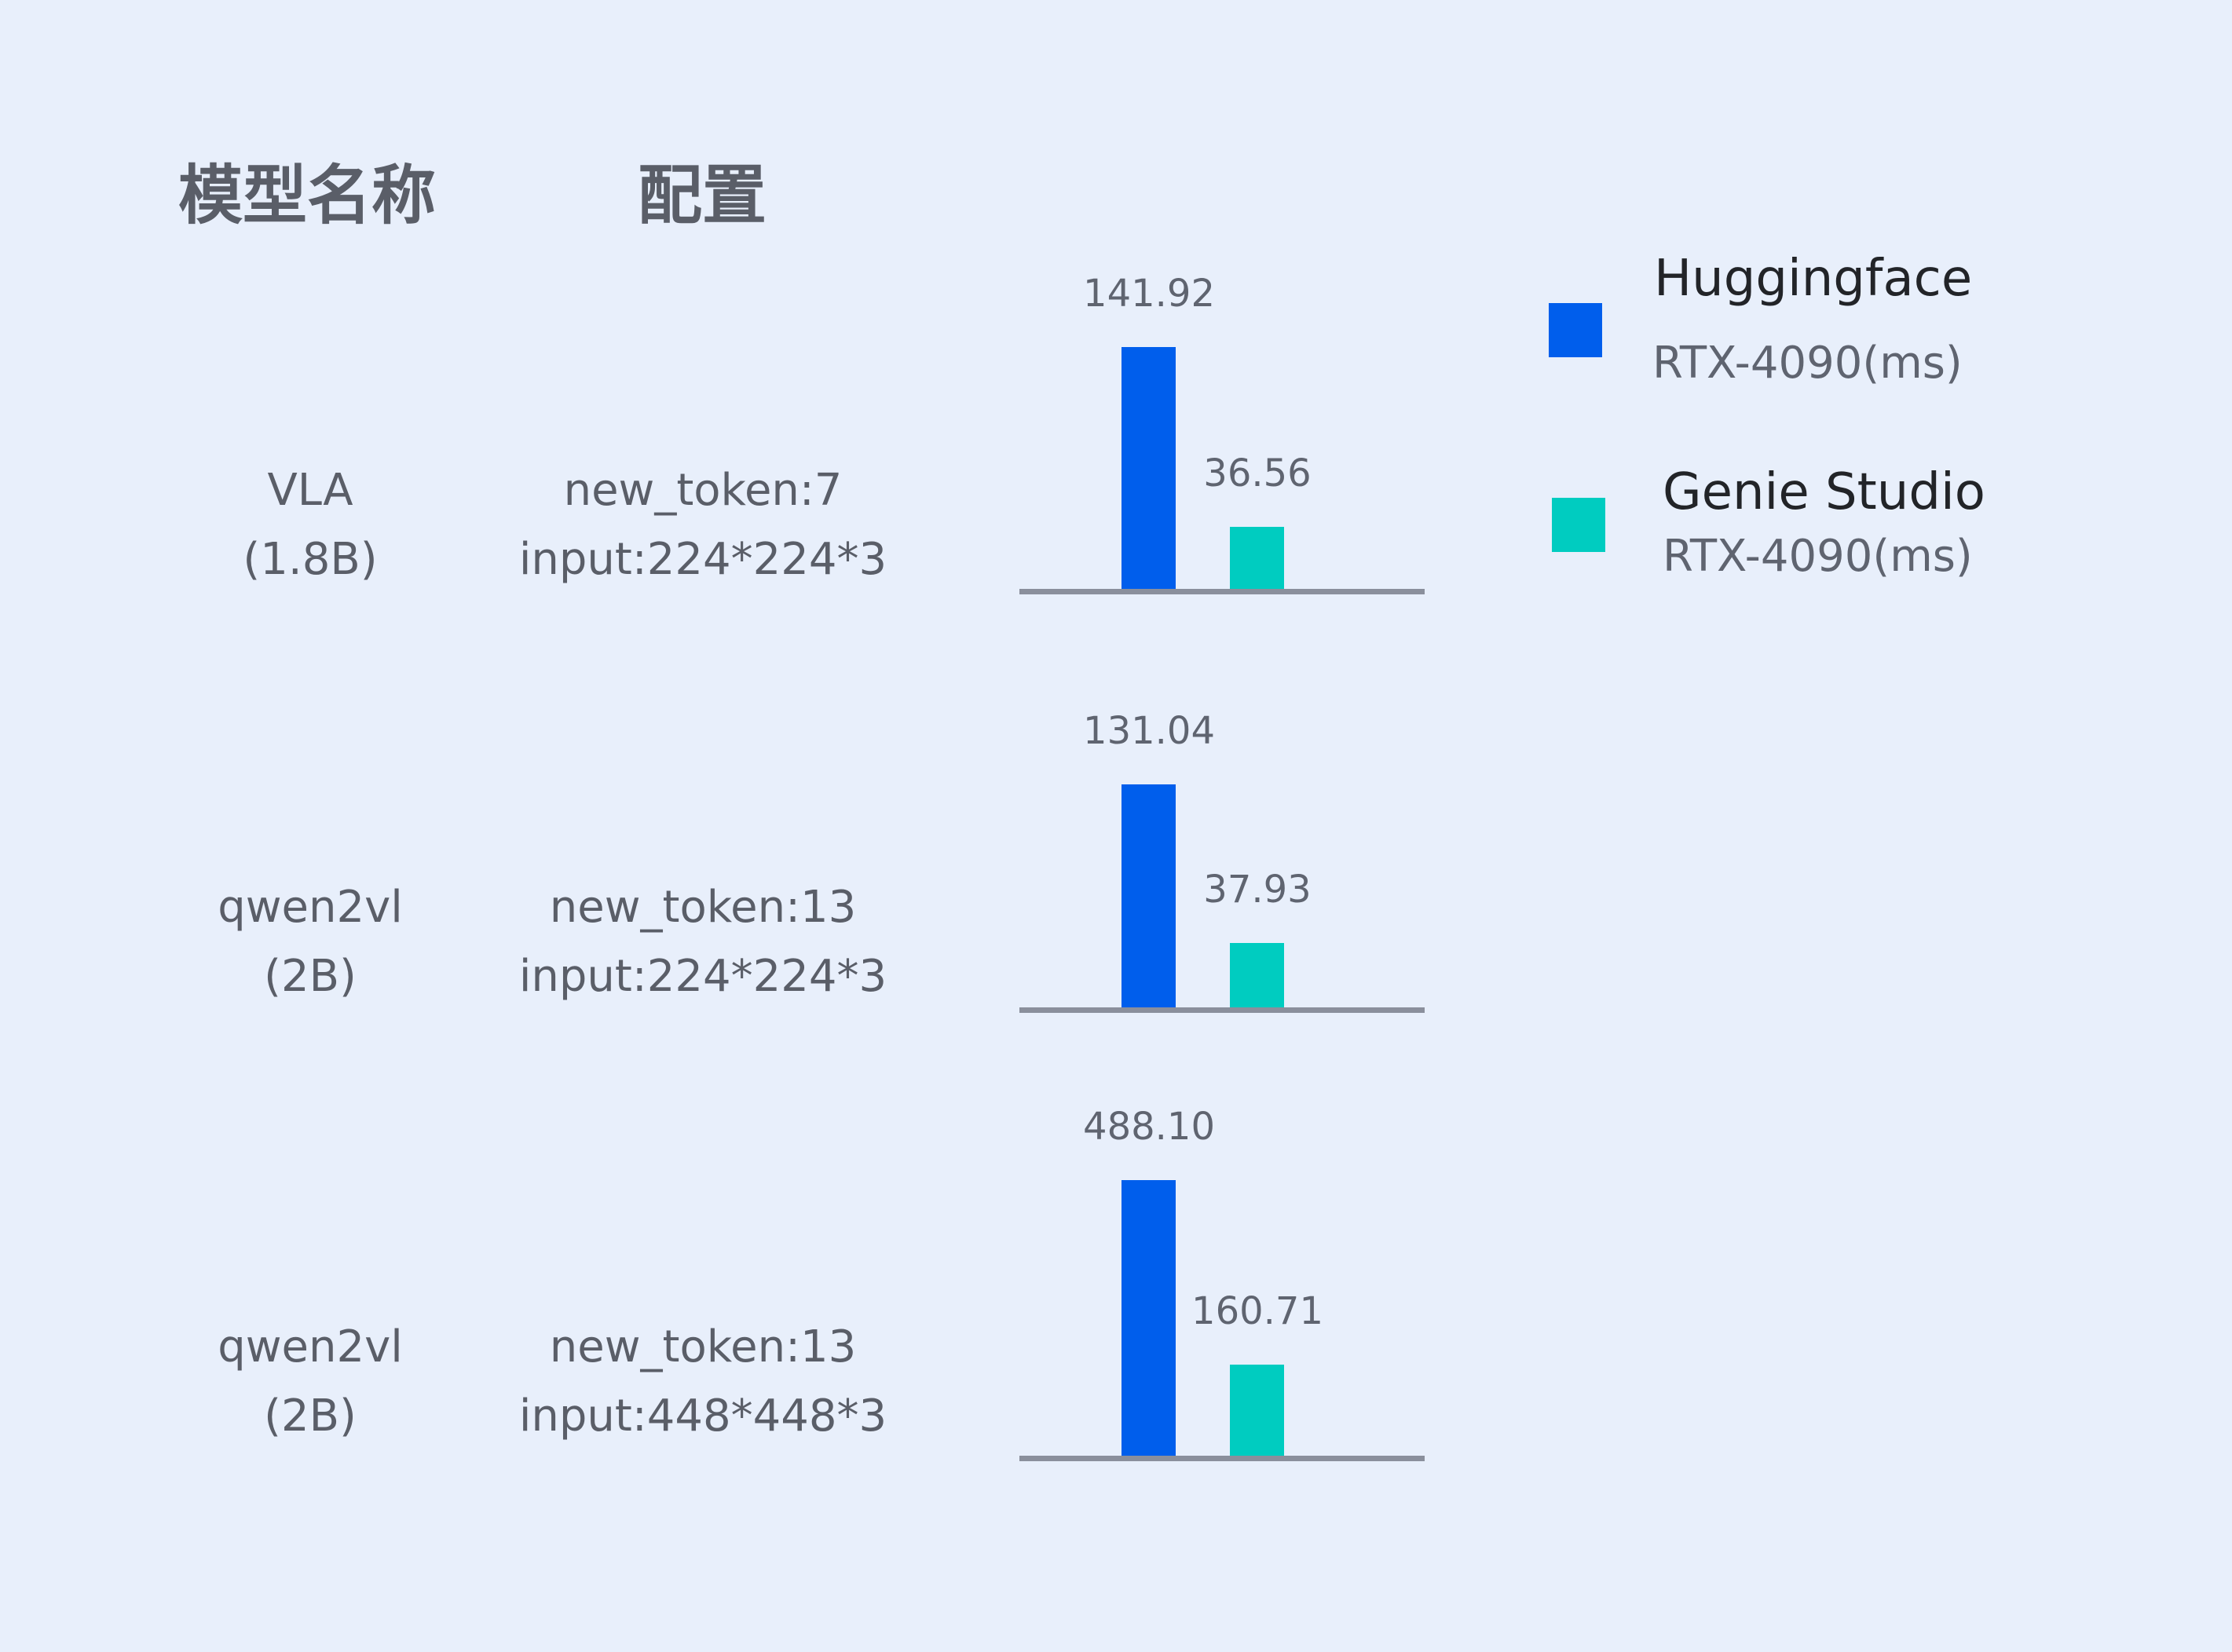 The width and height of the screenshot is (2232, 1652). What do you see at coordinates (310, 490) in the screenshot?
I see `model-name: VLA` at bounding box center [310, 490].